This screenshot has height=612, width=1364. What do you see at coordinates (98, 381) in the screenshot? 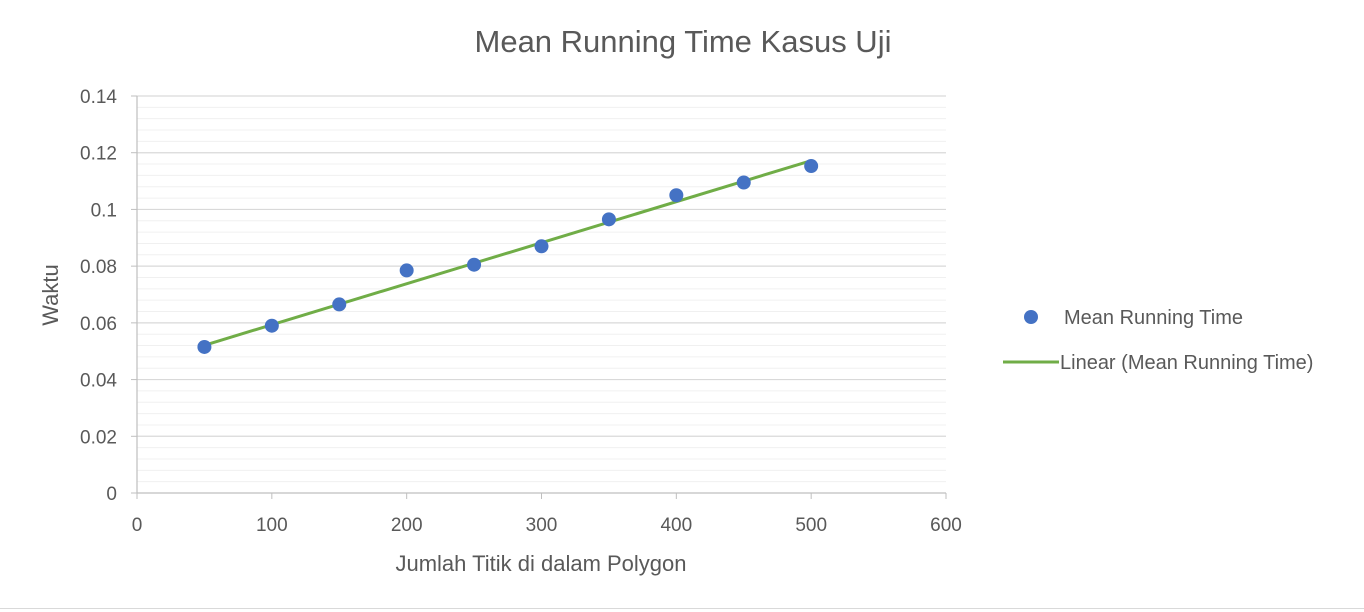
I see `y-tick-label: 0.04` at bounding box center [98, 381].